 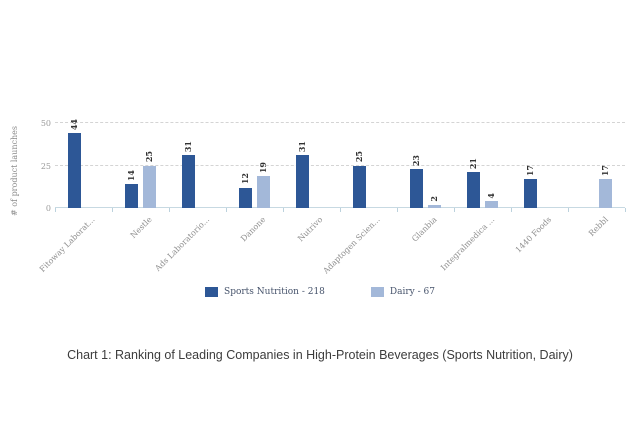 What do you see at coordinates (598, 227) in the screenshot?
I see `category-label: Rebbl` at bounding box center [598, 227].